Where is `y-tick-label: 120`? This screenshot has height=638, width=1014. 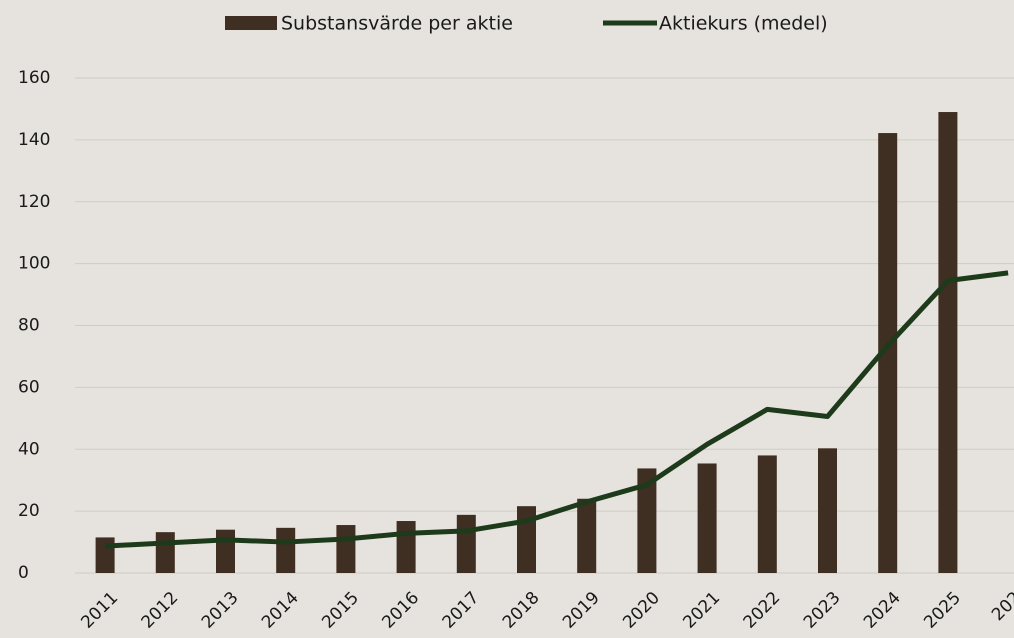
y-tick-label: 120 is located at coordinates (34, 202).